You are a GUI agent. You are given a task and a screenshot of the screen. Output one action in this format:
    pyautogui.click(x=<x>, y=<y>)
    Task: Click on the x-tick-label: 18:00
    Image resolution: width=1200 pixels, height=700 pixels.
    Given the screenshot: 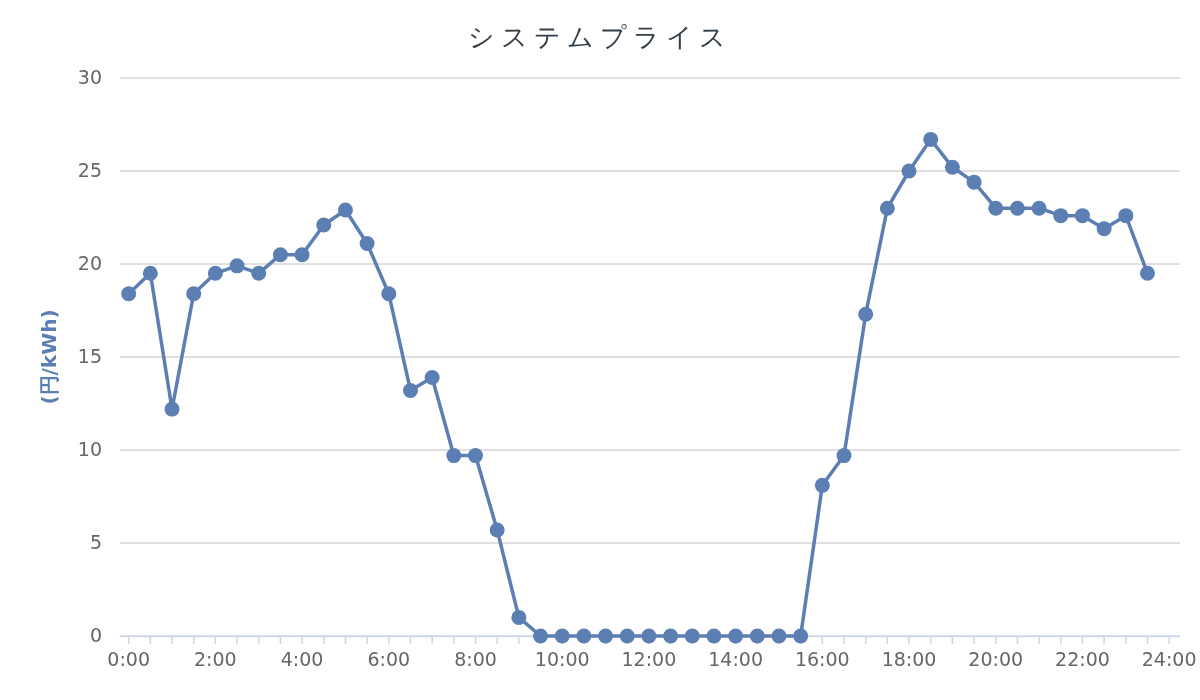 What is the action you would take?
    pyautogui.click(x=909, y=659)
    